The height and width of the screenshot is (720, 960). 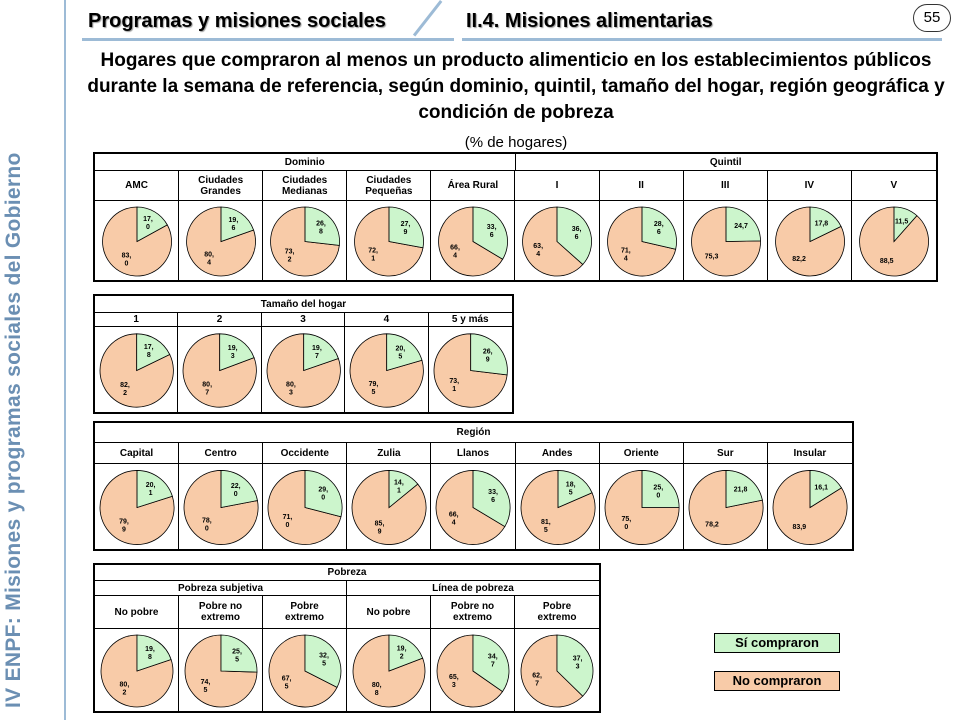 What do you see at coordinates (288, 521) in the screenshot?
I see `data-label-no-compraron: 71, 0` at bounding box center [288, 521].